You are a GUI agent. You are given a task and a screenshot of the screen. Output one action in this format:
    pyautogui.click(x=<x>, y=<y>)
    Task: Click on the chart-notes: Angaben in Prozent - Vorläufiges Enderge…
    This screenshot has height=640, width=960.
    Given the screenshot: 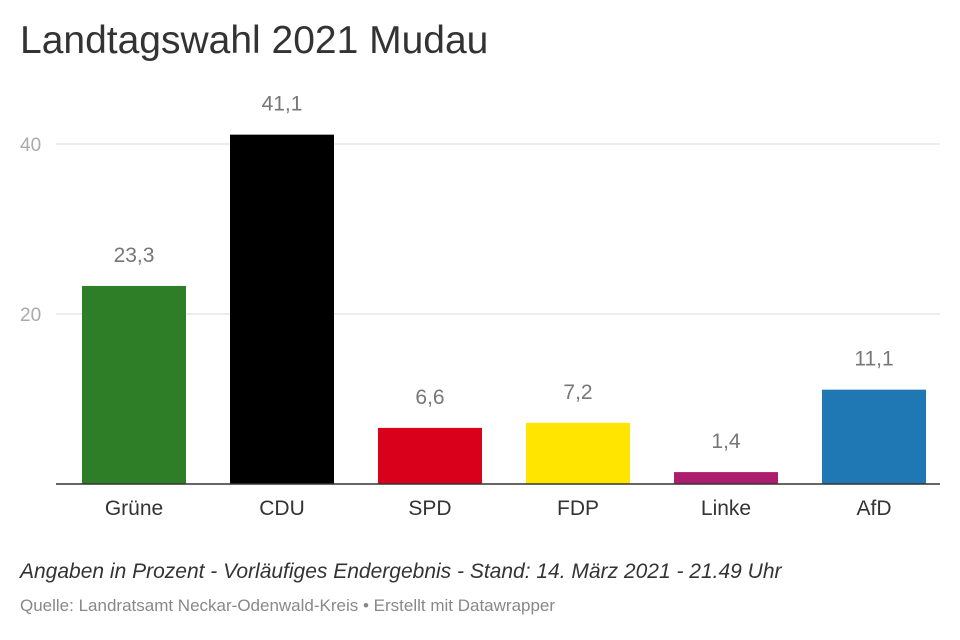 What is the action you would take?
    pyautogui.click(x=401, y=571)
    